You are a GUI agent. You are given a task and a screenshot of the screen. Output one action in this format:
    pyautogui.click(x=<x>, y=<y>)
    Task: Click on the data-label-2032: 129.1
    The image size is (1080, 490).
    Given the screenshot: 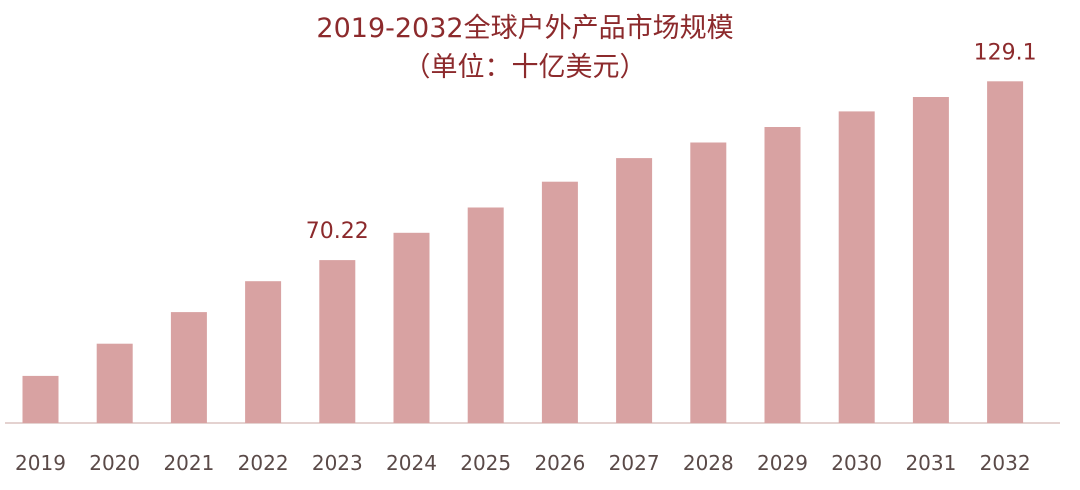 What is the action you would take?
    pyautogui.click(x=1005, y=52)
    